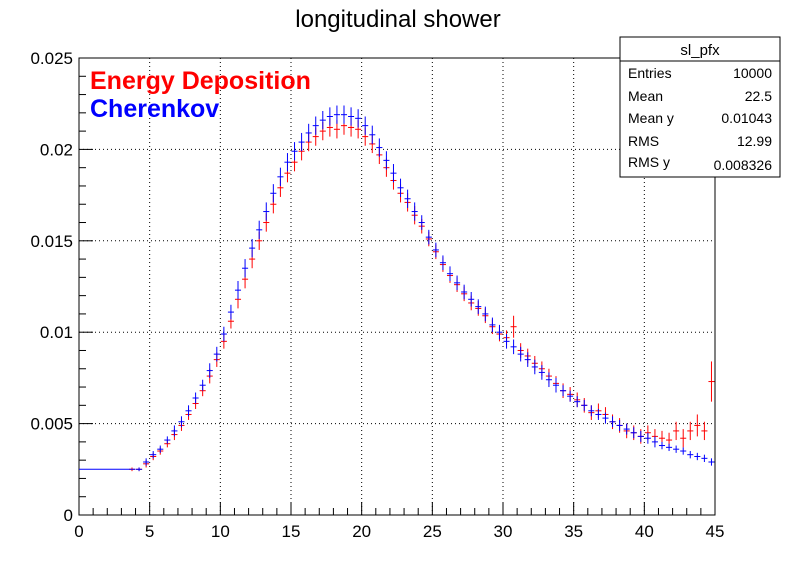 This screenshot has width=796, height=572. I want to click on x-tick-label: 10, so click(220, 531).